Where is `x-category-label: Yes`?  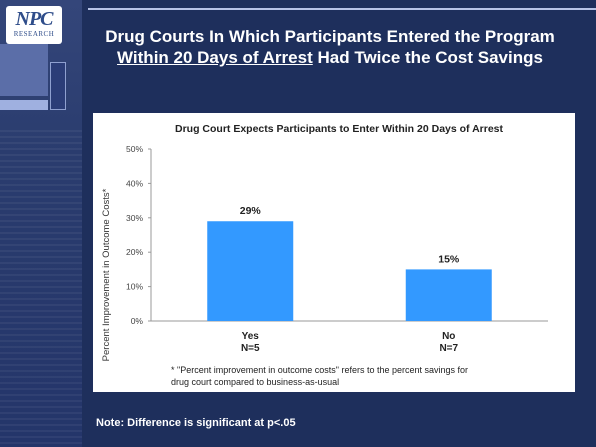
x-category-label: Yes is located at coordinates (251, 336).